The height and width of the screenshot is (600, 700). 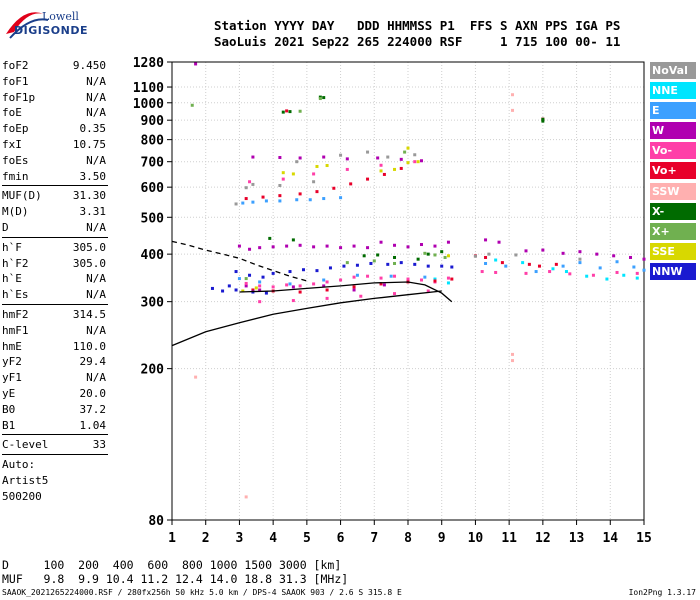 What do you see at coordinates (55, 66) in the screenshot?
I see `param-row: foF2 9.450` at bounding box center [55, 66].